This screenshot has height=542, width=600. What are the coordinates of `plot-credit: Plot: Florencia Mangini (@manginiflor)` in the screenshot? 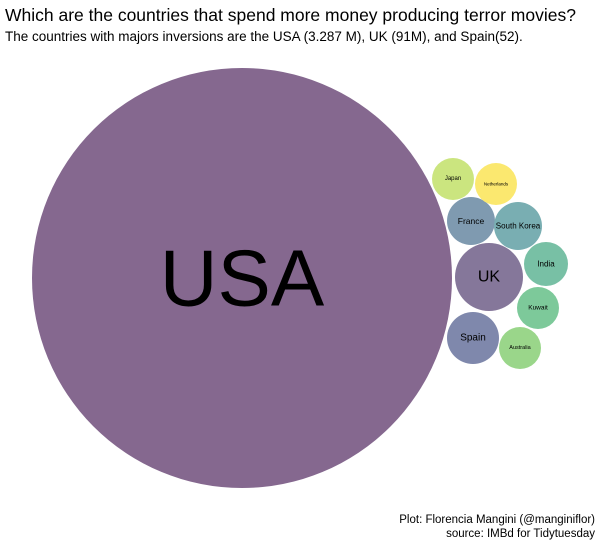 It's located at (497, 520).